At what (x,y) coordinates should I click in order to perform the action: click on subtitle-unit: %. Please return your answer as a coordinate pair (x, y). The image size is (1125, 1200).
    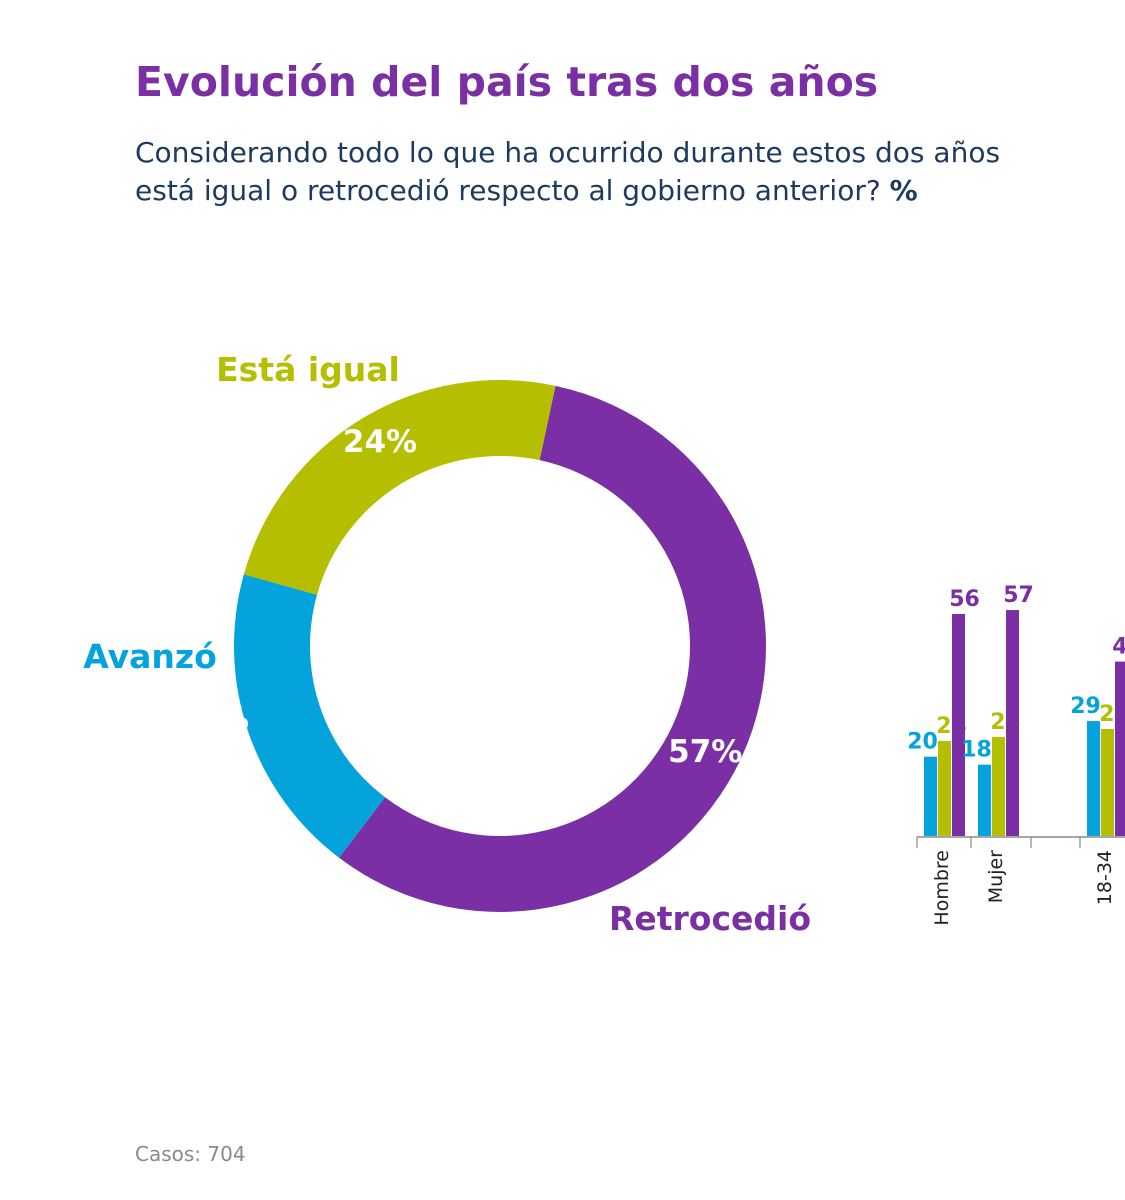
    Looking at the image, I should click on (903, 190).